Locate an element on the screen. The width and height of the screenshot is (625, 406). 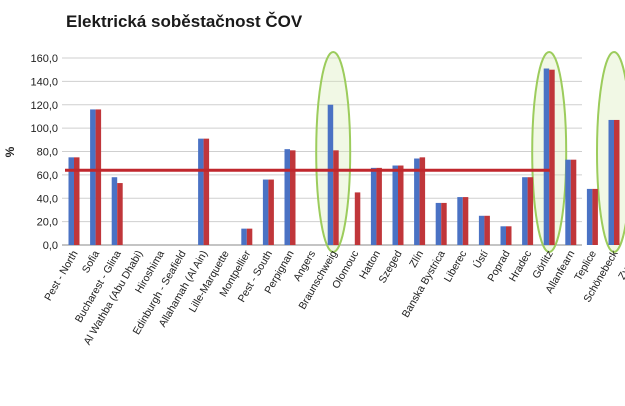
y-tick-label: 120,0 is located at coordinates (44, 106).